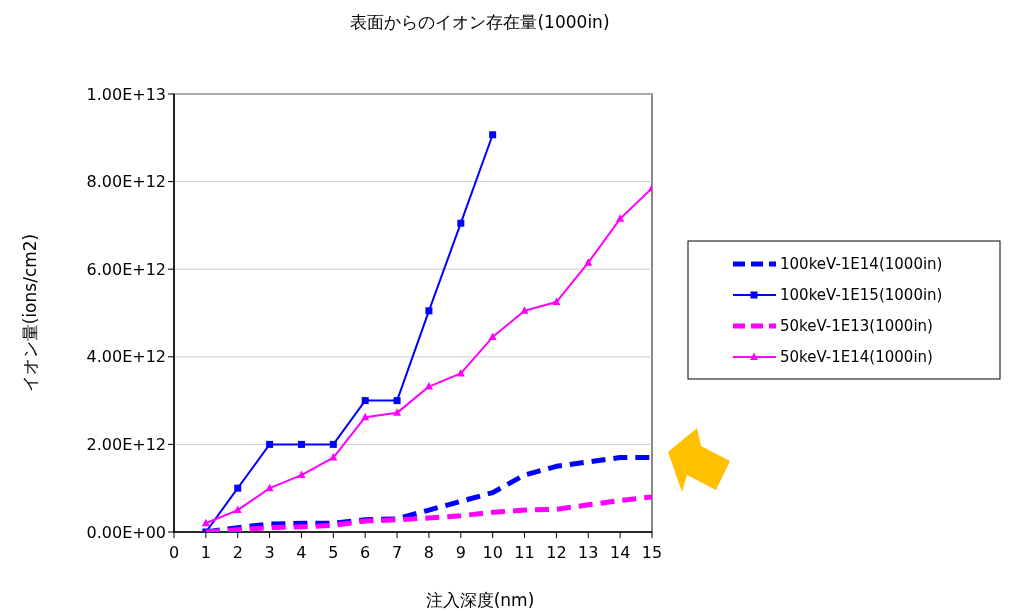 This screenshot has height=611, width=1011. What do you see at coordinates (30, 313) in the screenshot?
I see `y-axis-title: イオン量(ions/cm2)` at bounding box center [30, 313].